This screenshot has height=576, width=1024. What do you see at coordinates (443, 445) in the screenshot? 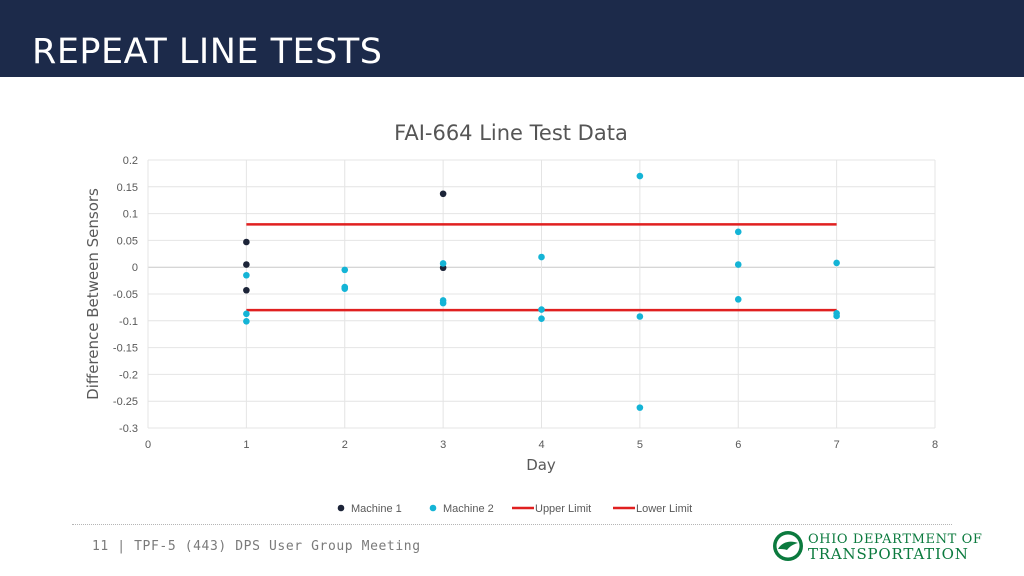
I see `x-tick-label: 3` at bounding box center [443, 445].